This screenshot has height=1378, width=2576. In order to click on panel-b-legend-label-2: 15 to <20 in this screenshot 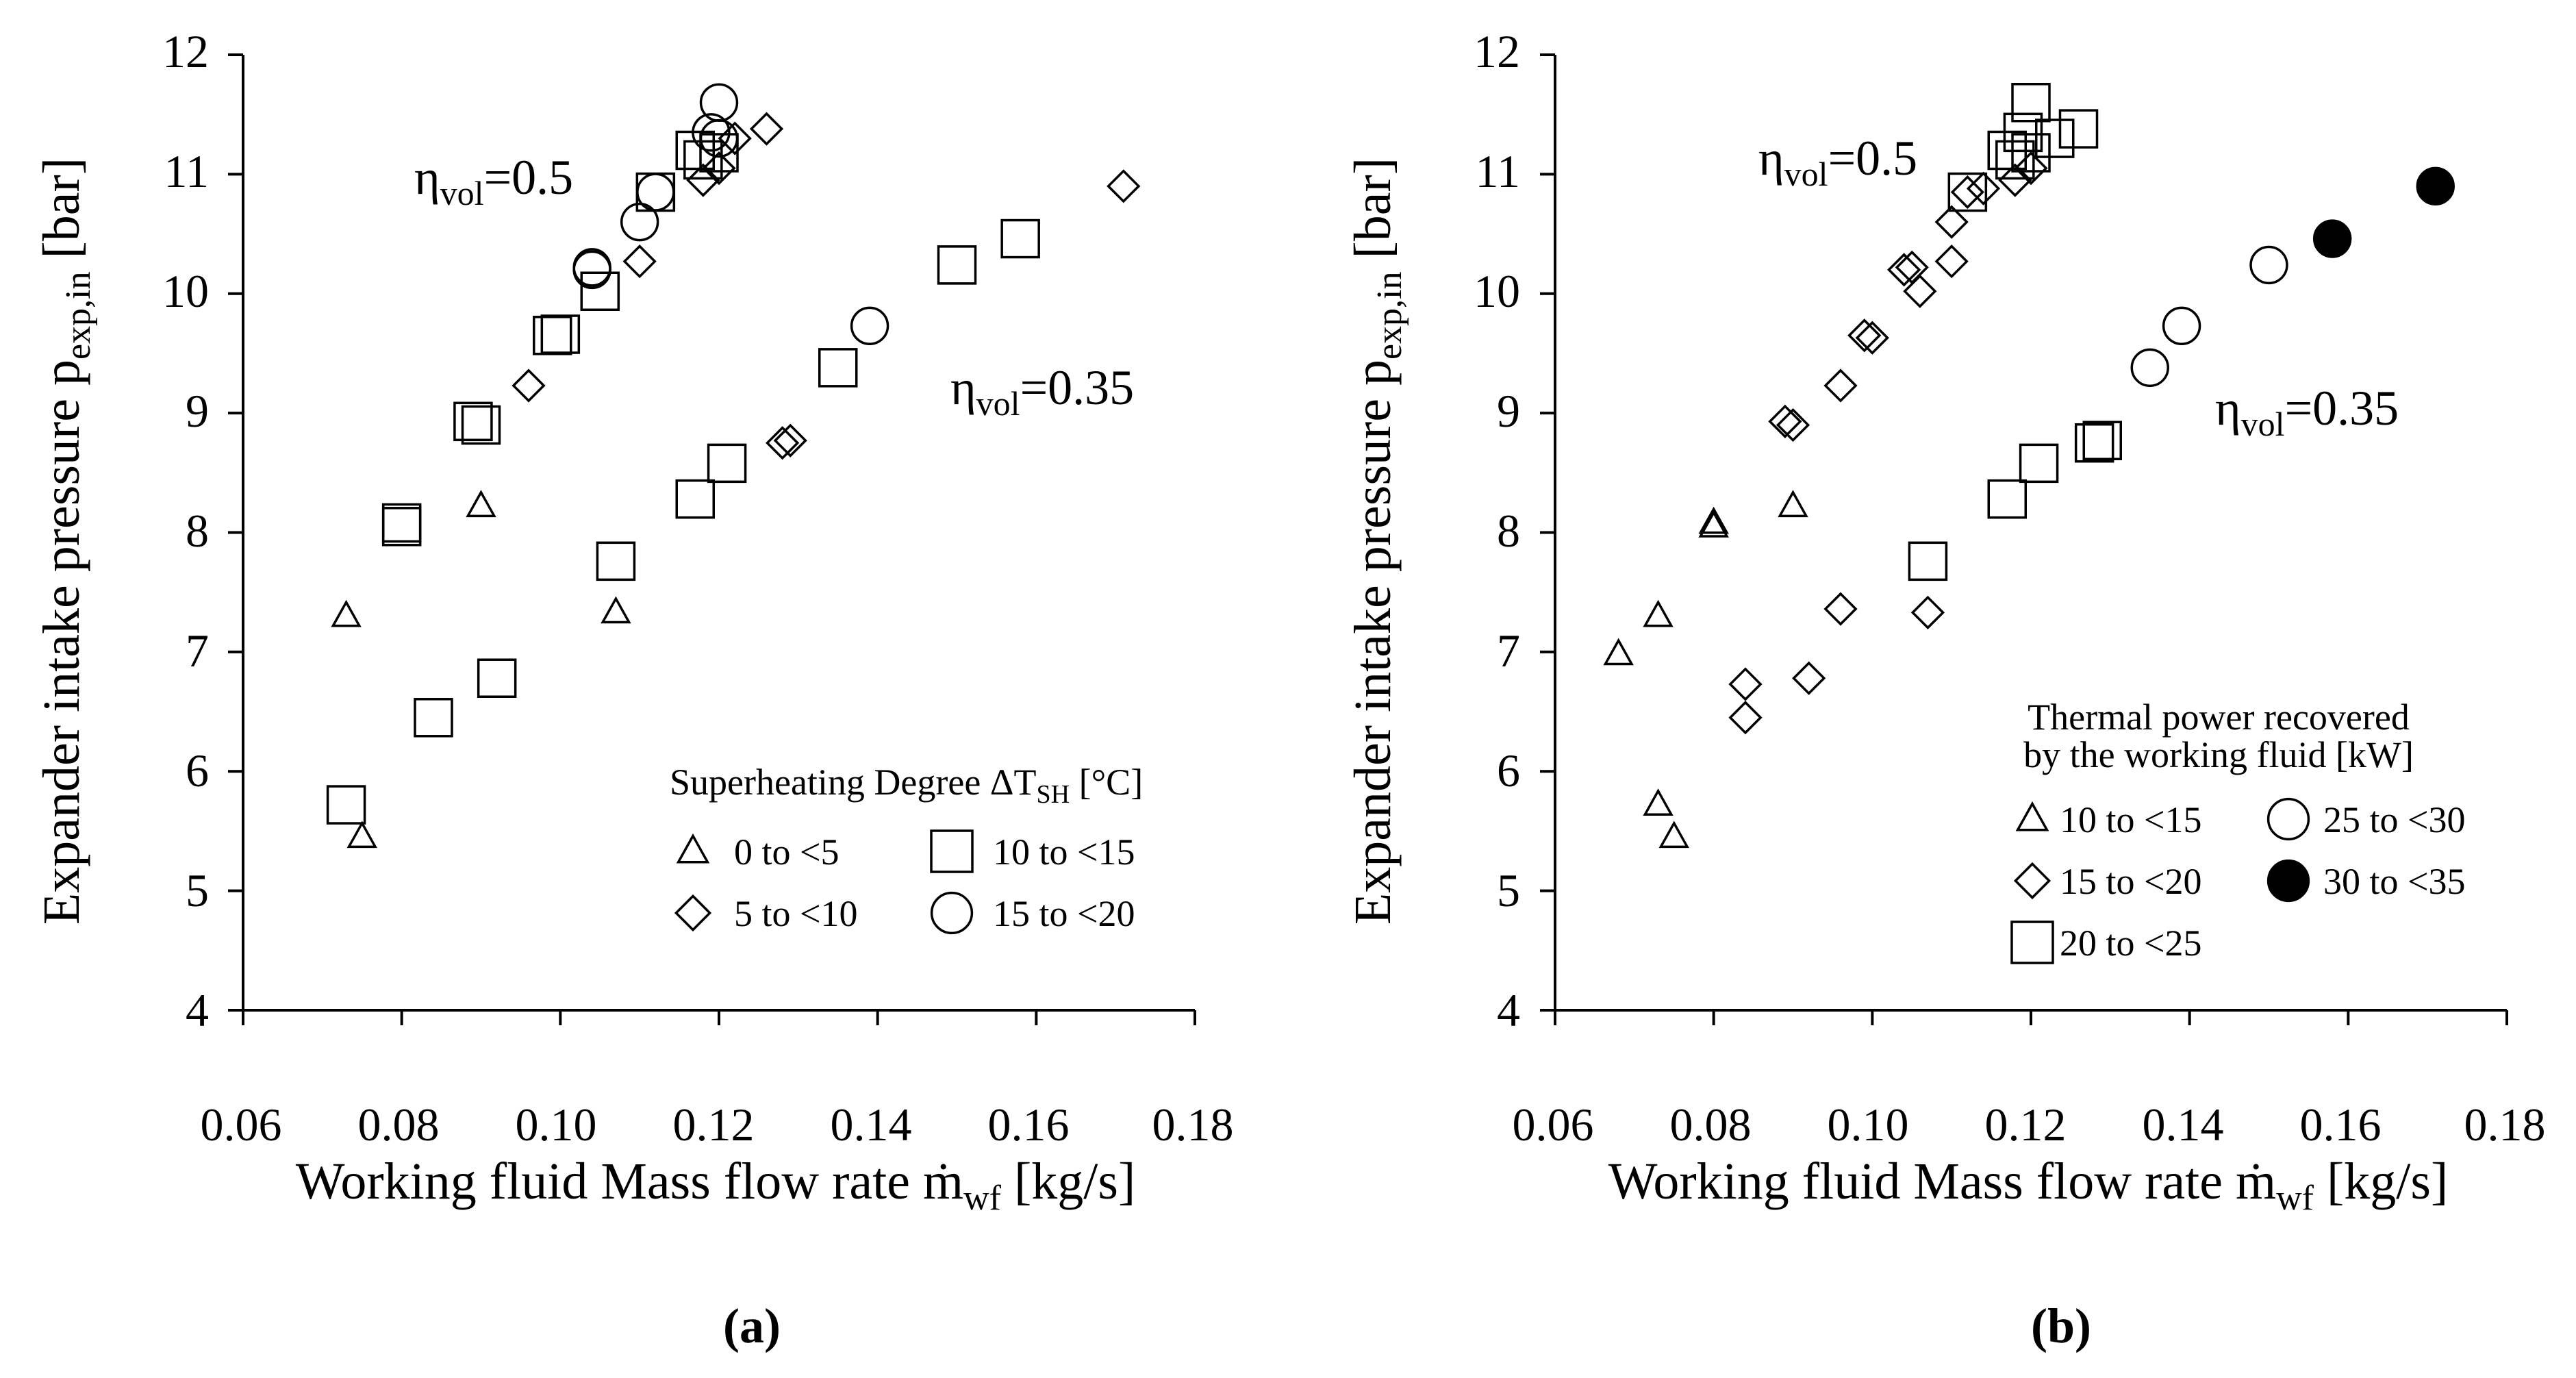, I will do `click(2130, 881)`.